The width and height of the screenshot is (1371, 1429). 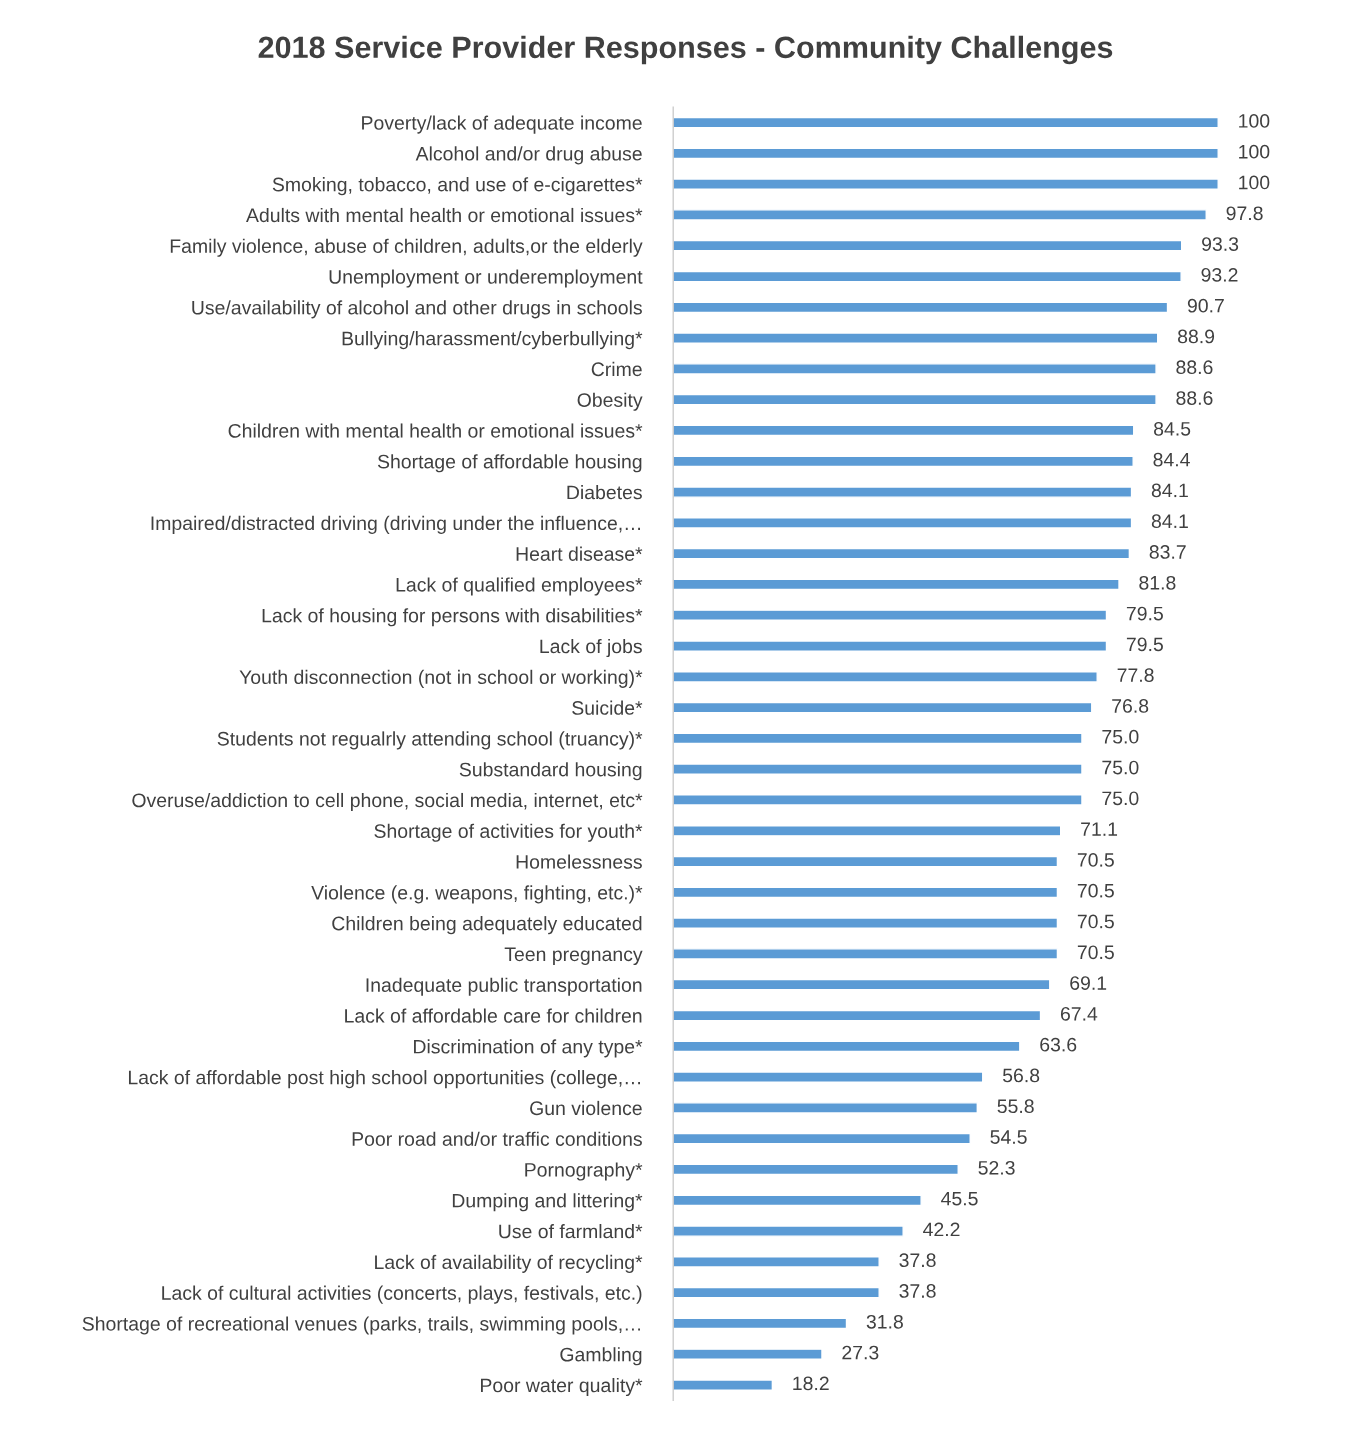 What do you see at coordinates (884, 1321) in the screenshot?
I see `data-label: 31.8` at bounding box center [884, 1321].